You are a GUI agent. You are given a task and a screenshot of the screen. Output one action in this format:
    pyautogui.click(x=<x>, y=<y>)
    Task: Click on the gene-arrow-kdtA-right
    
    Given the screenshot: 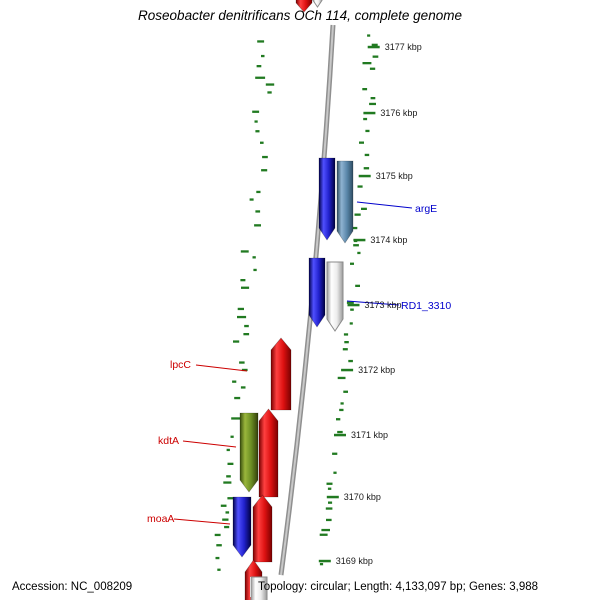 What is the action you would take?
    pyautogui.click(x=268, y=453)
    